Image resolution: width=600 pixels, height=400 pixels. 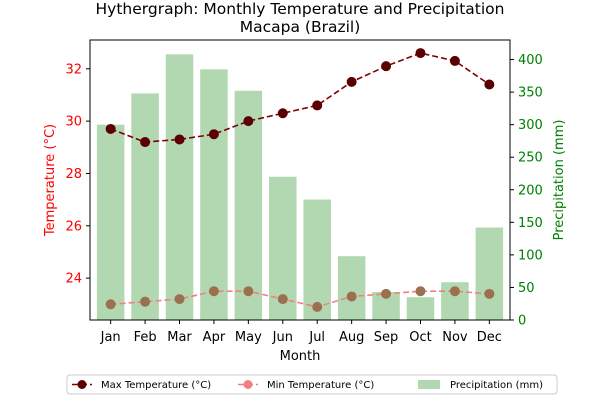 What do you see at coordinates (73, 226) in the screenshot?
I see `left-y-tick-label: 26` at bounding box center [73, 226].